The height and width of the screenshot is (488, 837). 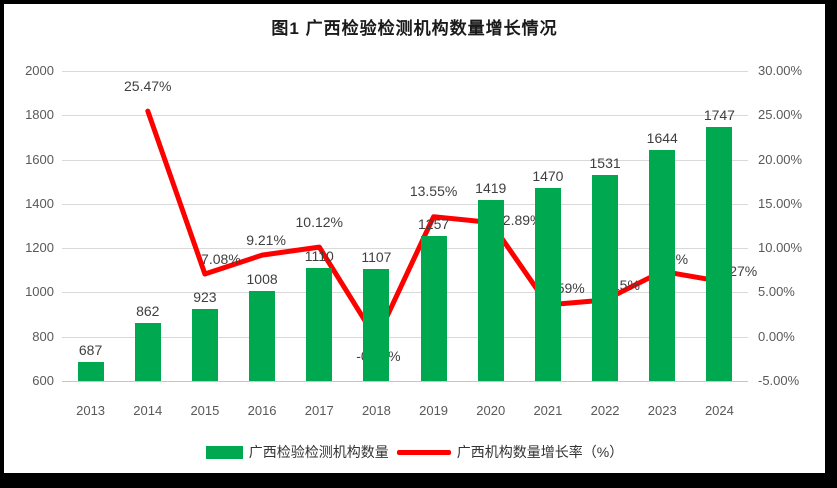 What do you see at coordinates (205, 297) in the screenshot?
I see `bar-value-label-2015: 923` at bounding box center [205, 297].